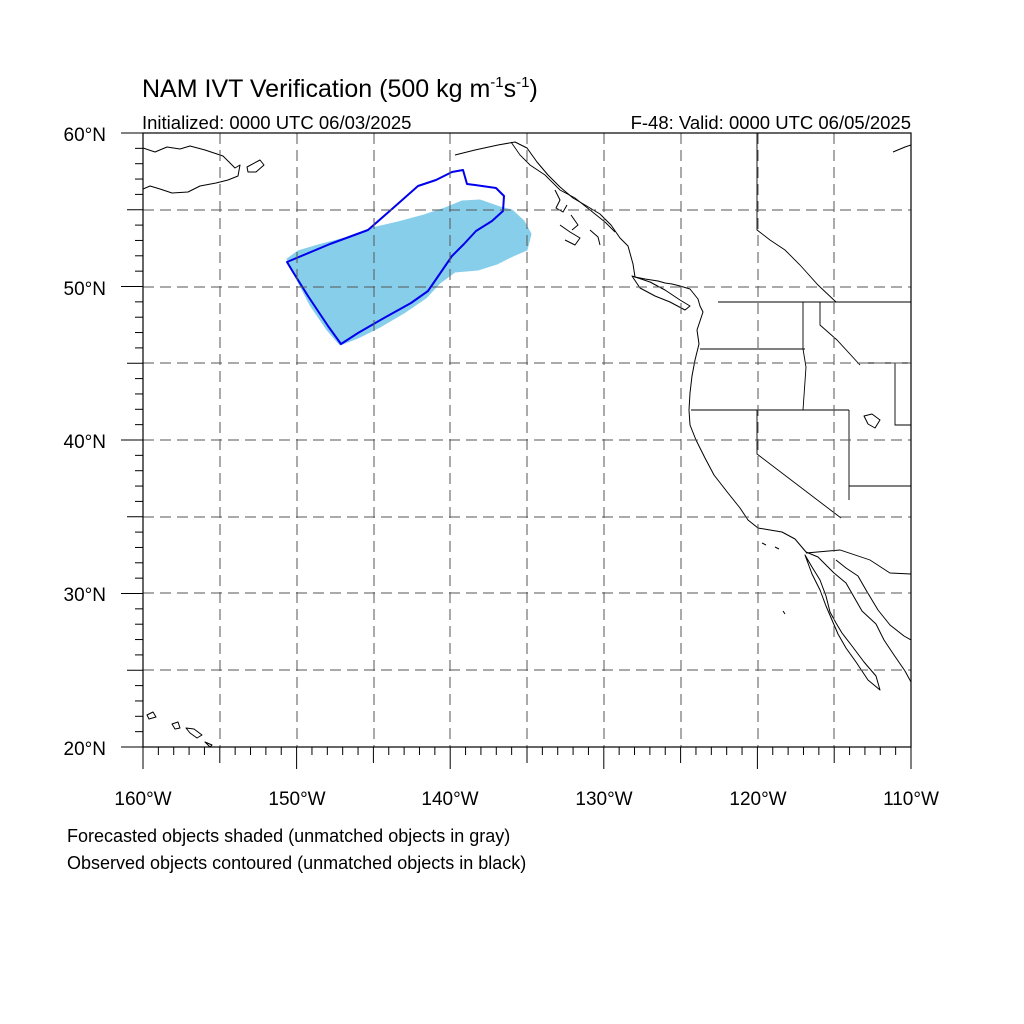 Image resolution: width=1024 pixels, height=1024 pixels. Describe the element at coordinates (533, 89) in the screenshot. I see `title-close: )` at that location.